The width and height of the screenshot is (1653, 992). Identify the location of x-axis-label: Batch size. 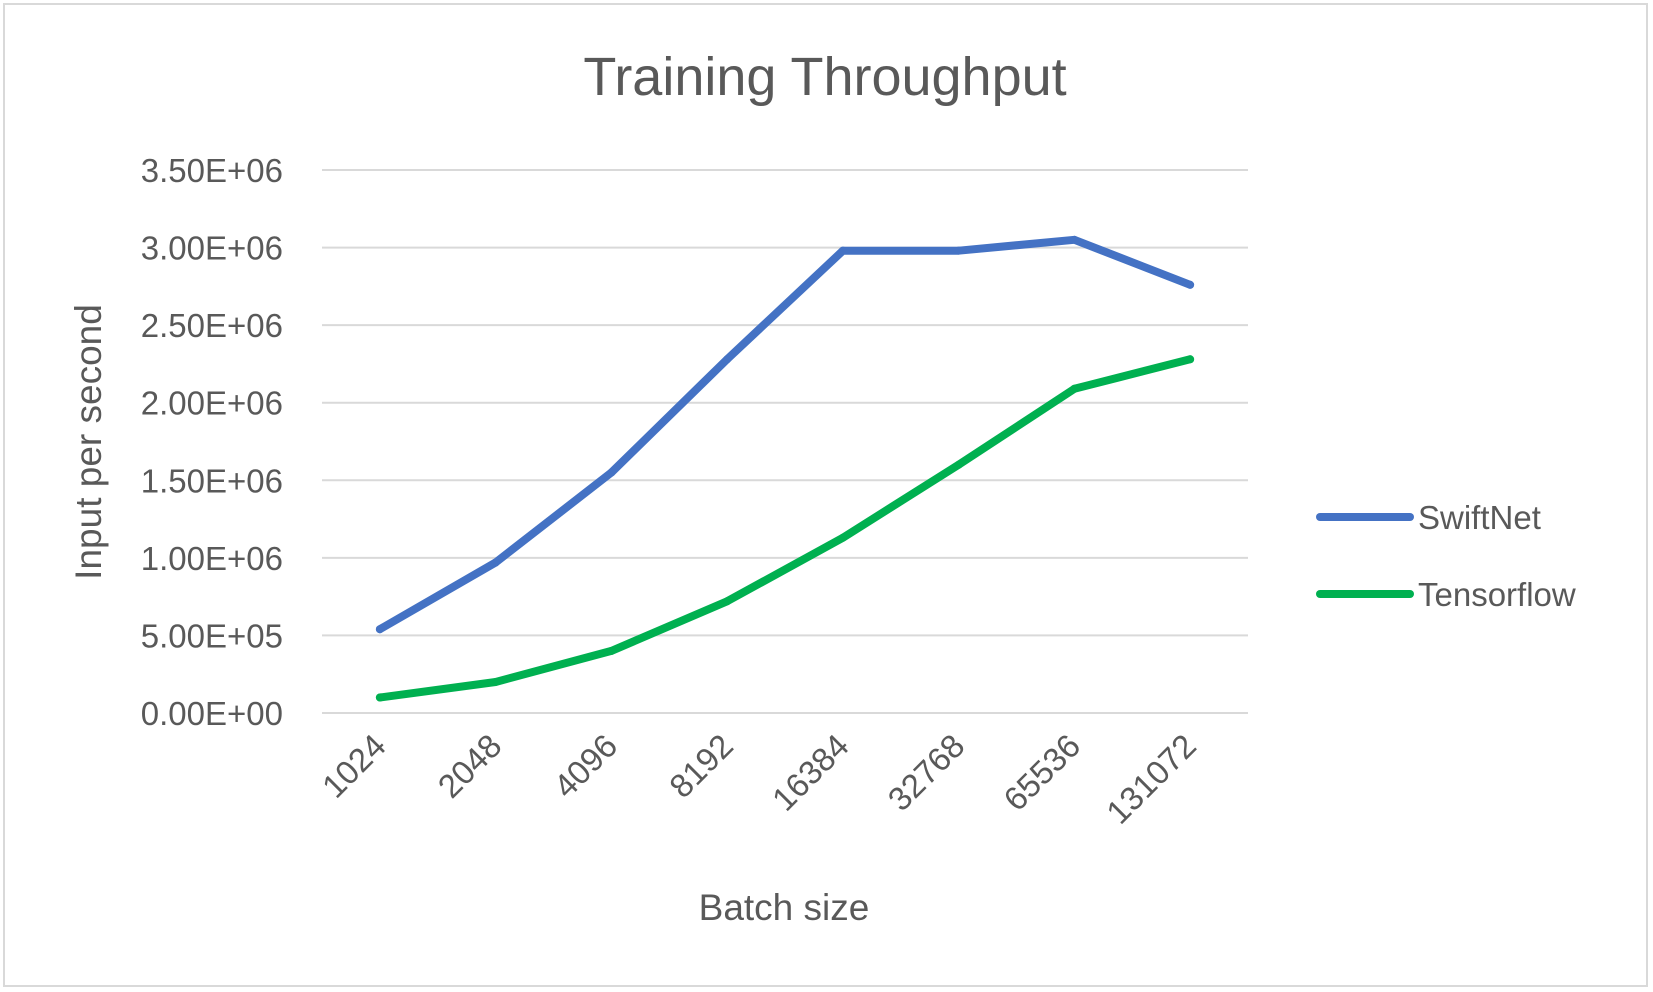
(784, 907).